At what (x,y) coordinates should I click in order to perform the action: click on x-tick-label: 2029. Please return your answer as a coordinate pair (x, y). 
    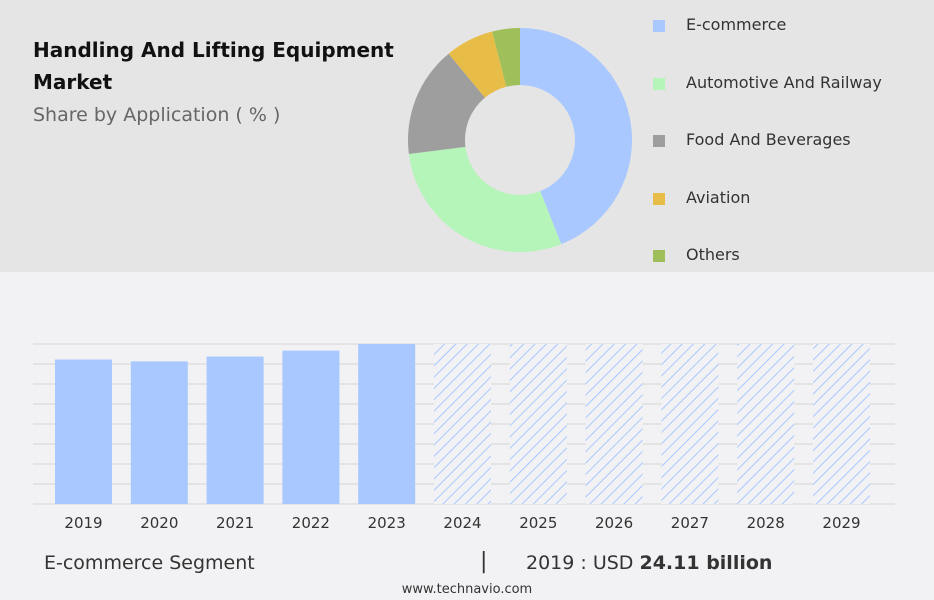
    Looking at the image, I should click on (841, 523).